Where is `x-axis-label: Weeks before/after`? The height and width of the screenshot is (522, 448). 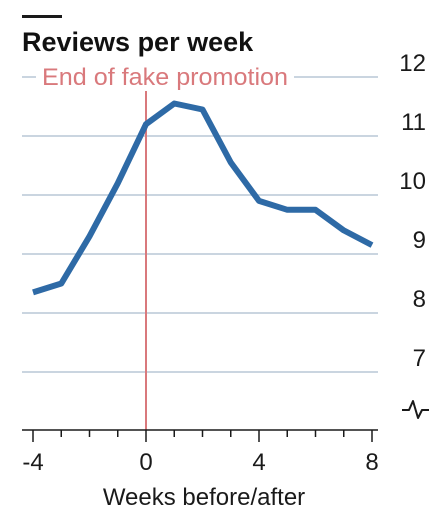
x-axis-label: Weeks before/after is located at coordinates (204, 497).